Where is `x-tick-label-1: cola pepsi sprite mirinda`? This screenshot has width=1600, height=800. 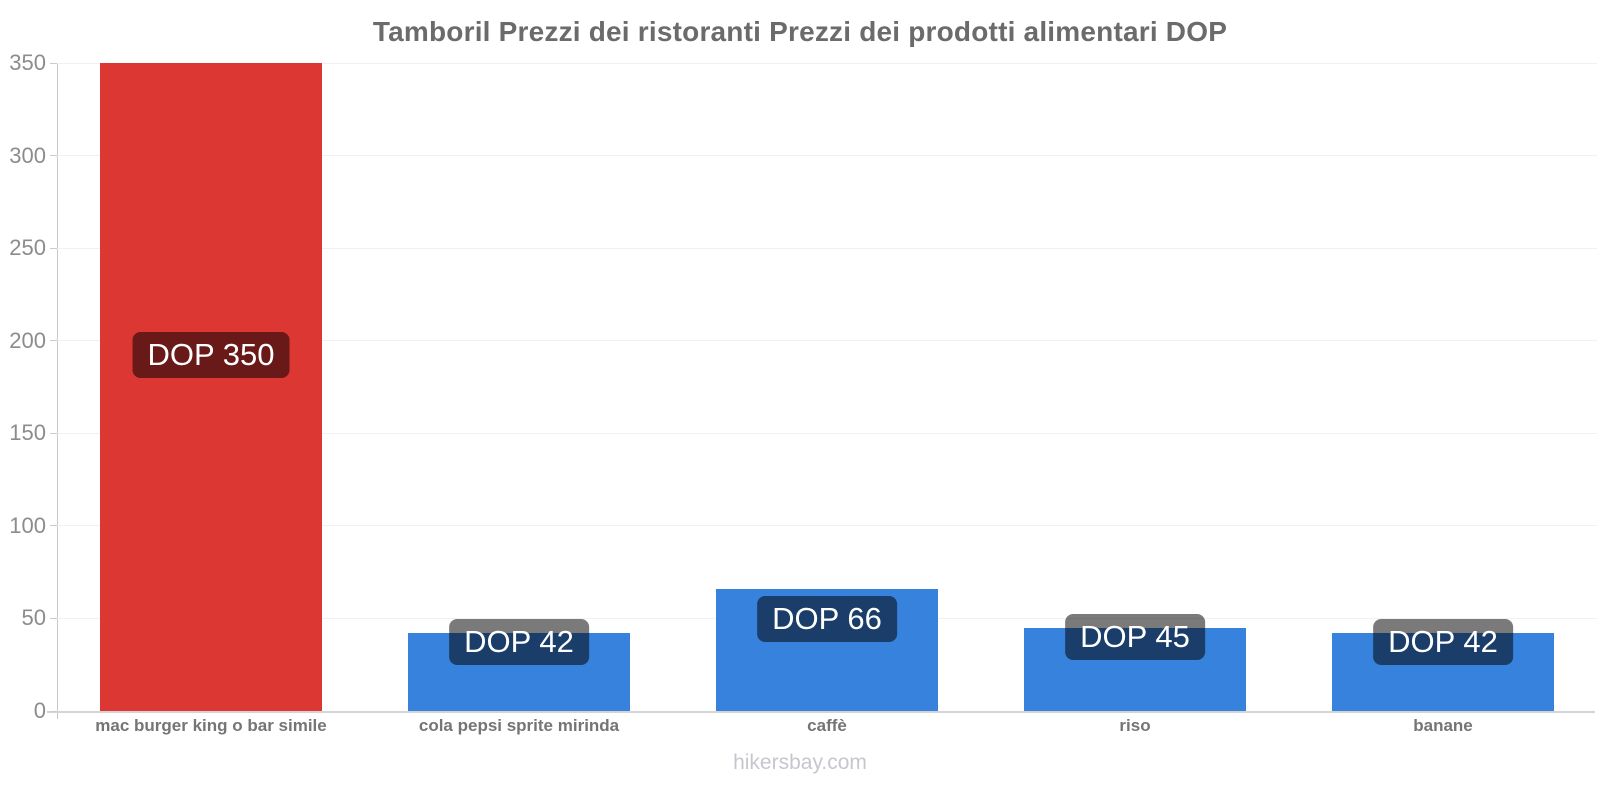 x-tick-label-1: cola pepsi sprite mirinda is located at coordinates (519, 725).